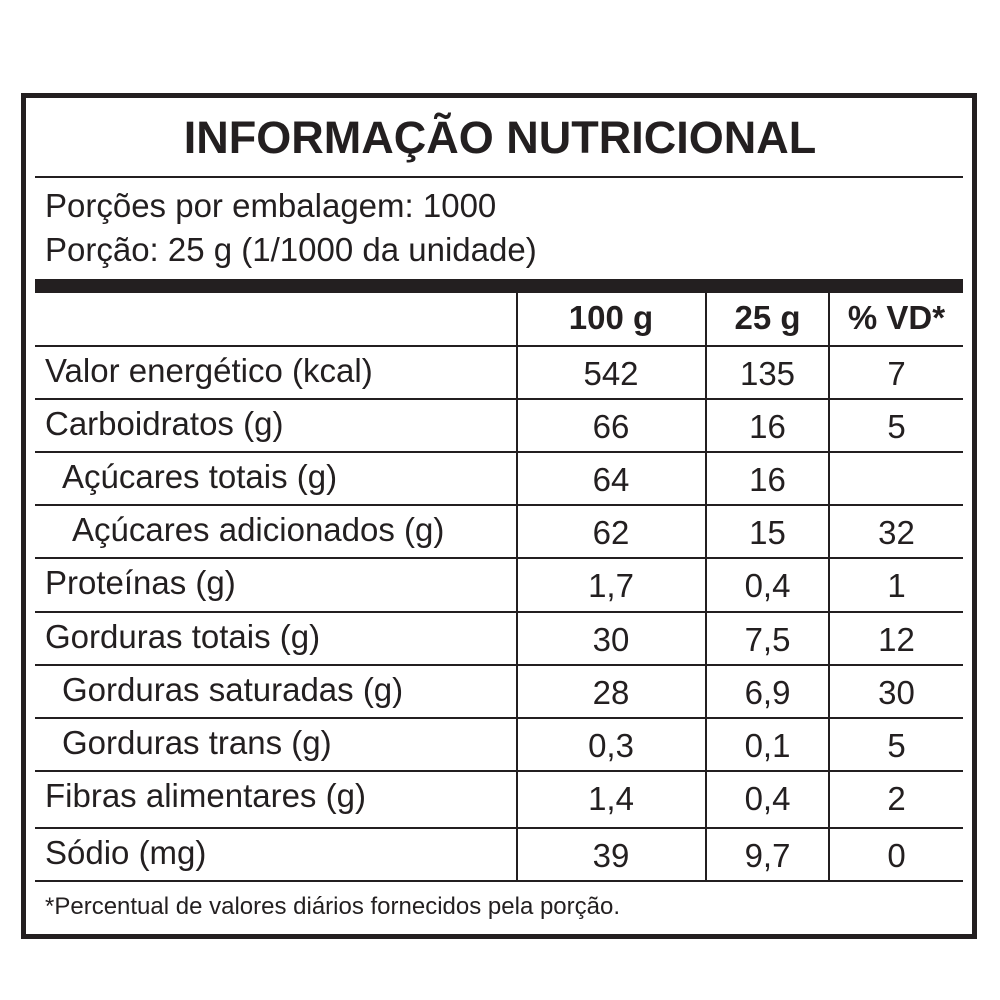 The width and height of the screenshot is (1000, 1000). I want to click on value-per-100g: 0,3, so click(611, 745).